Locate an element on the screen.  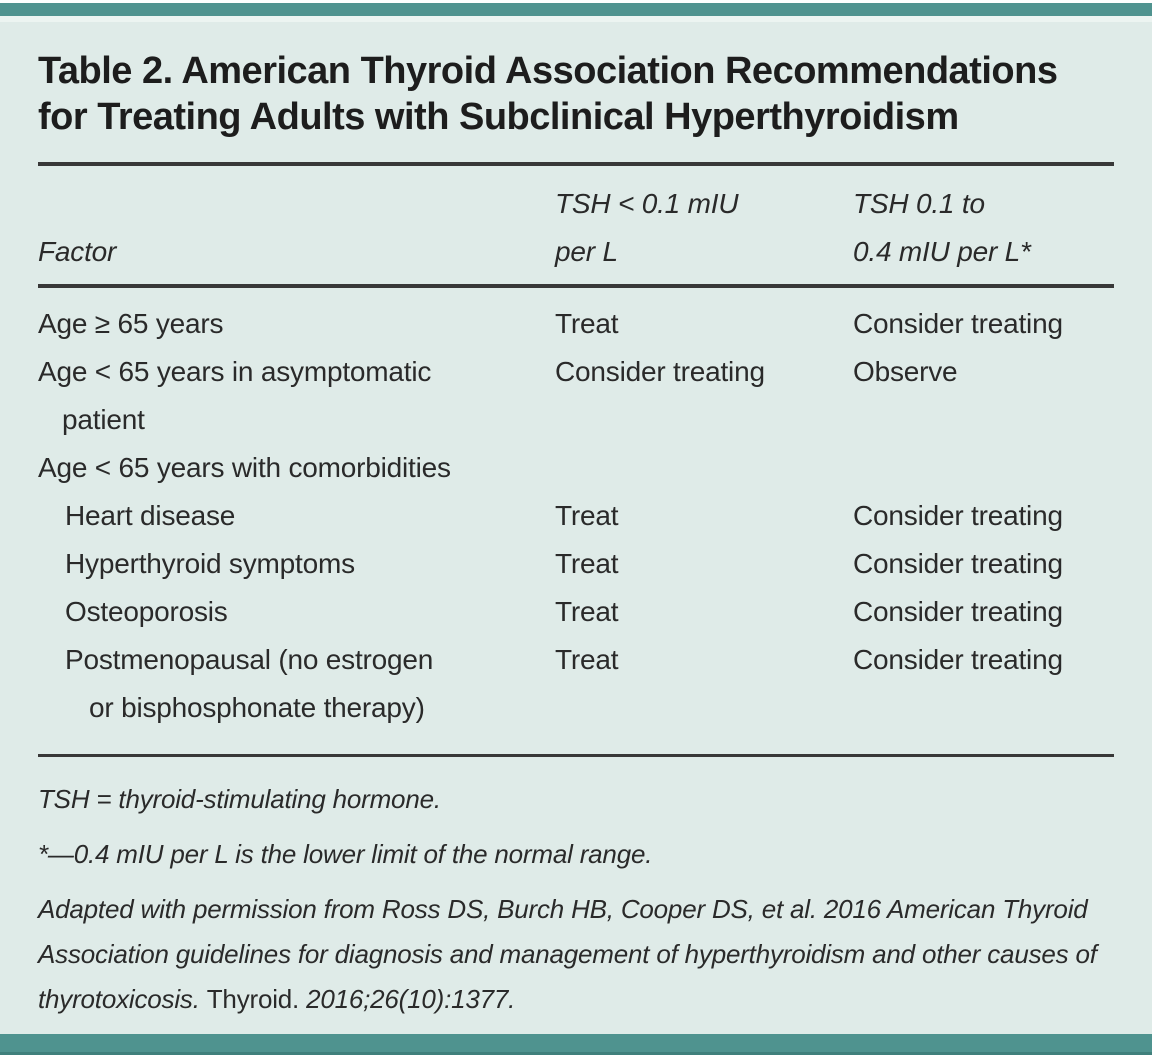
factor-cell: Hyperthyroid symptoms is located at coordinates (296, 564).